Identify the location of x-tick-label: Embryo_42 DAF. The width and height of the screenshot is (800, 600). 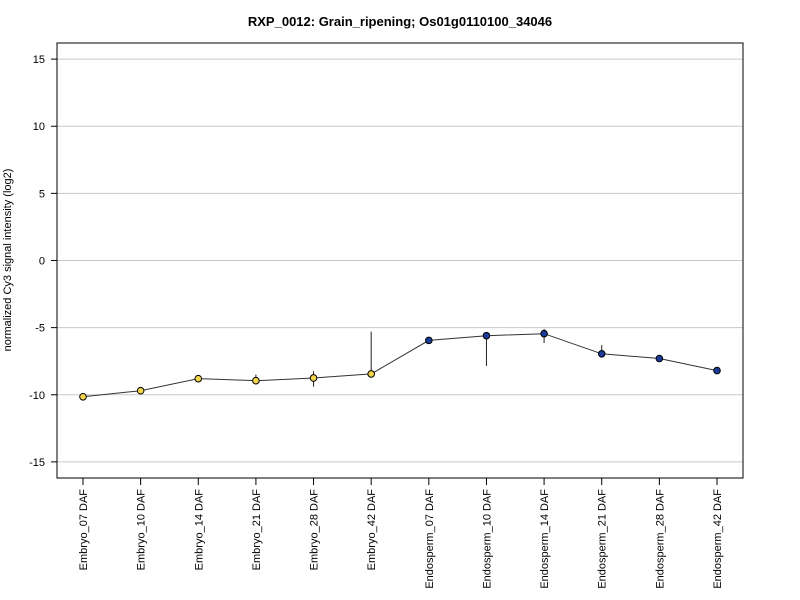
(372, 530).